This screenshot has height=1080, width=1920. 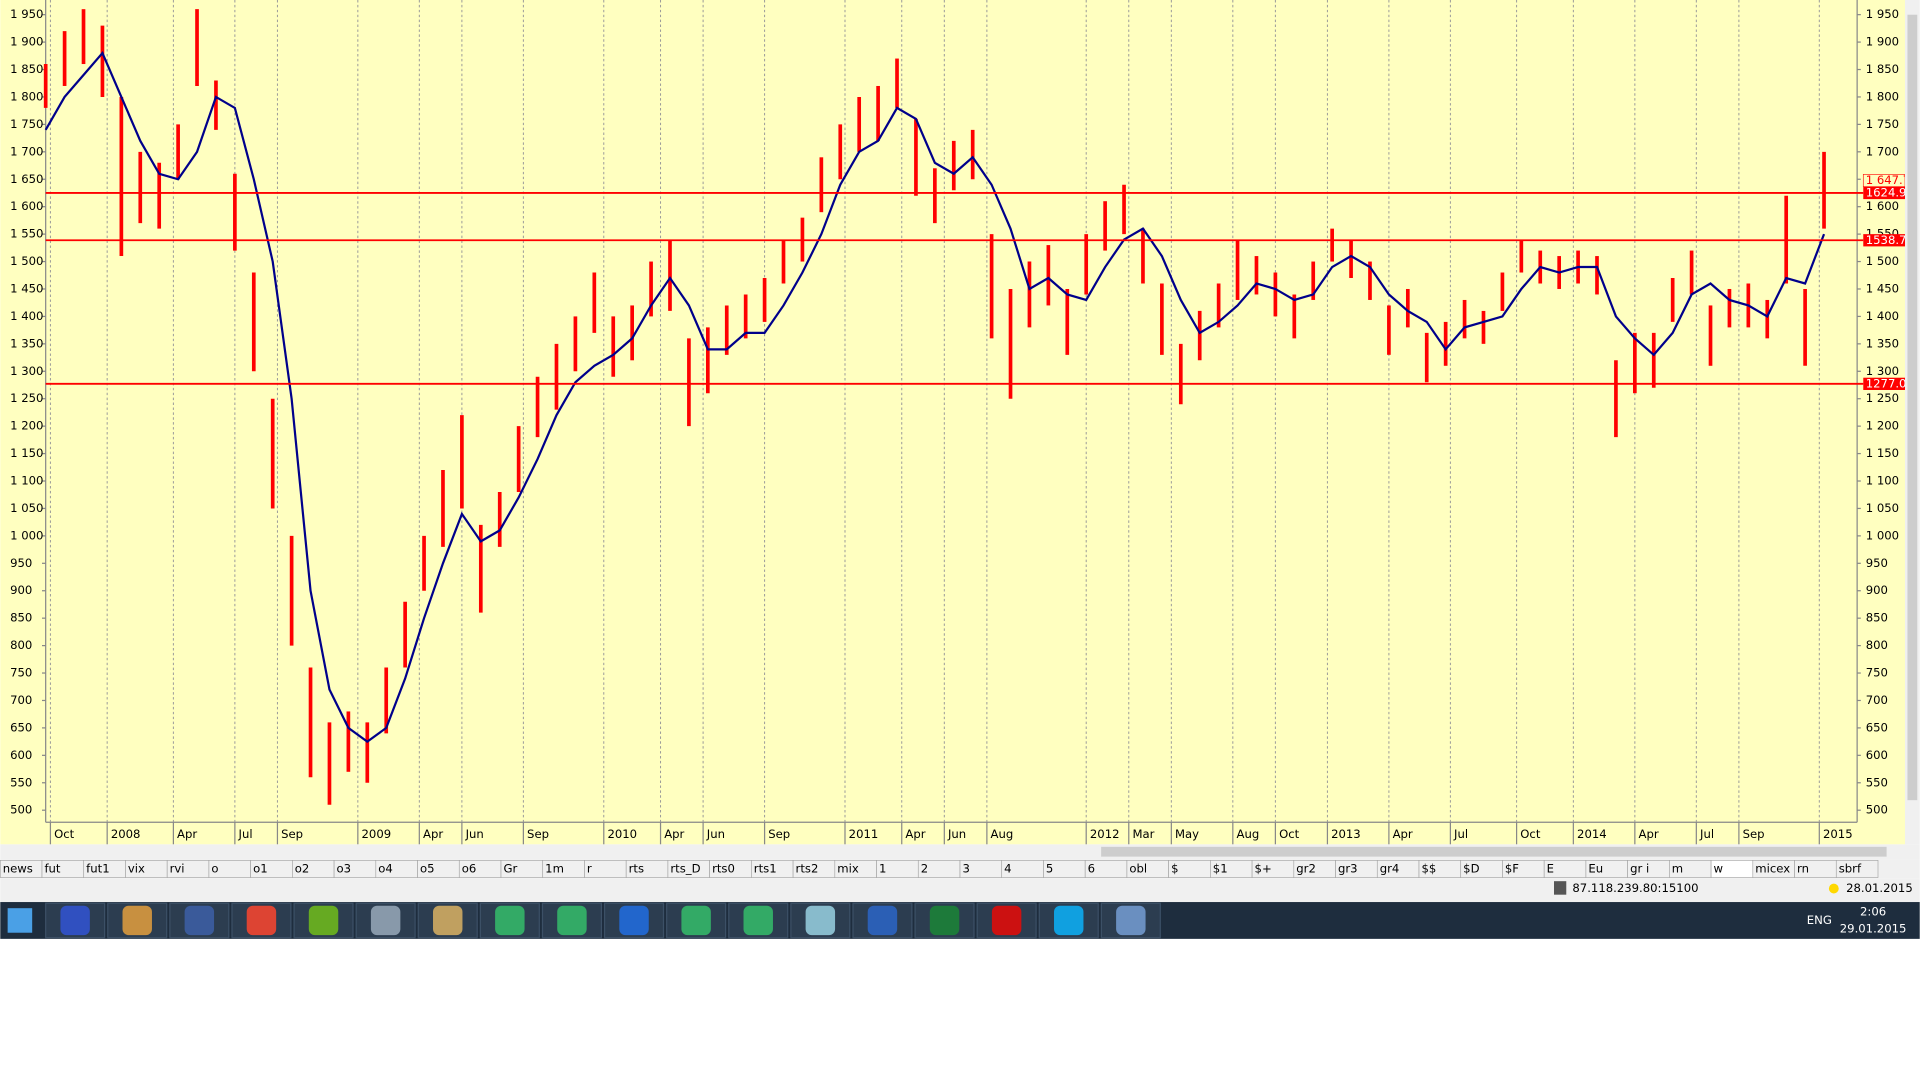 I want to click on tab-label: fut, so click(x=52, y=868).